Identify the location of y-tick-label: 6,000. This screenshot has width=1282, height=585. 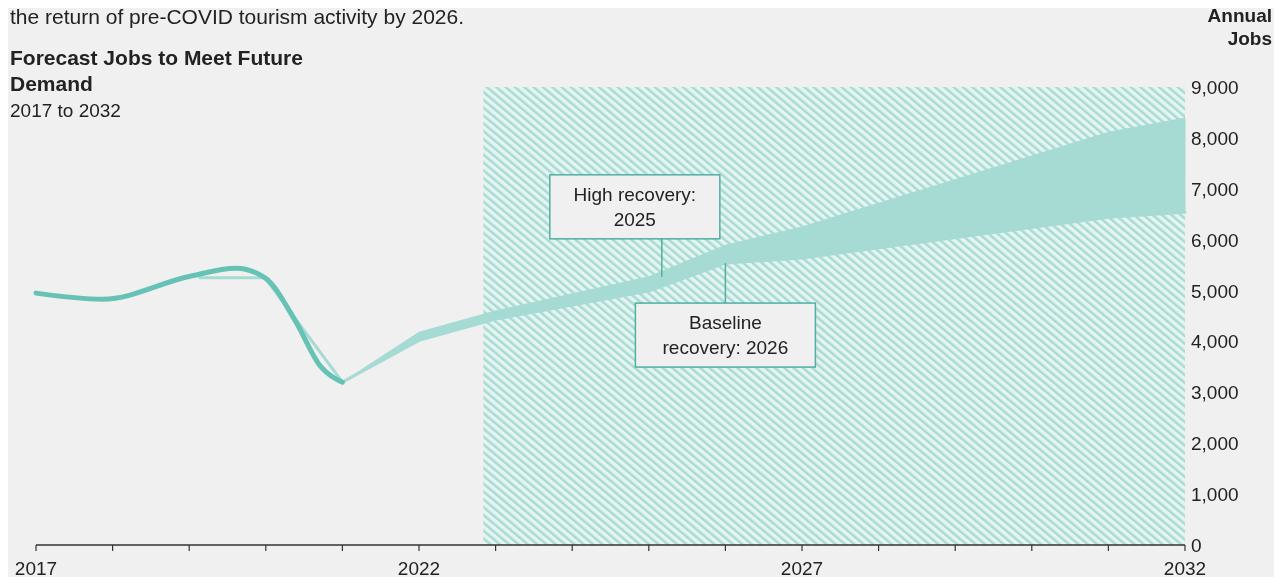
(1215, 240).